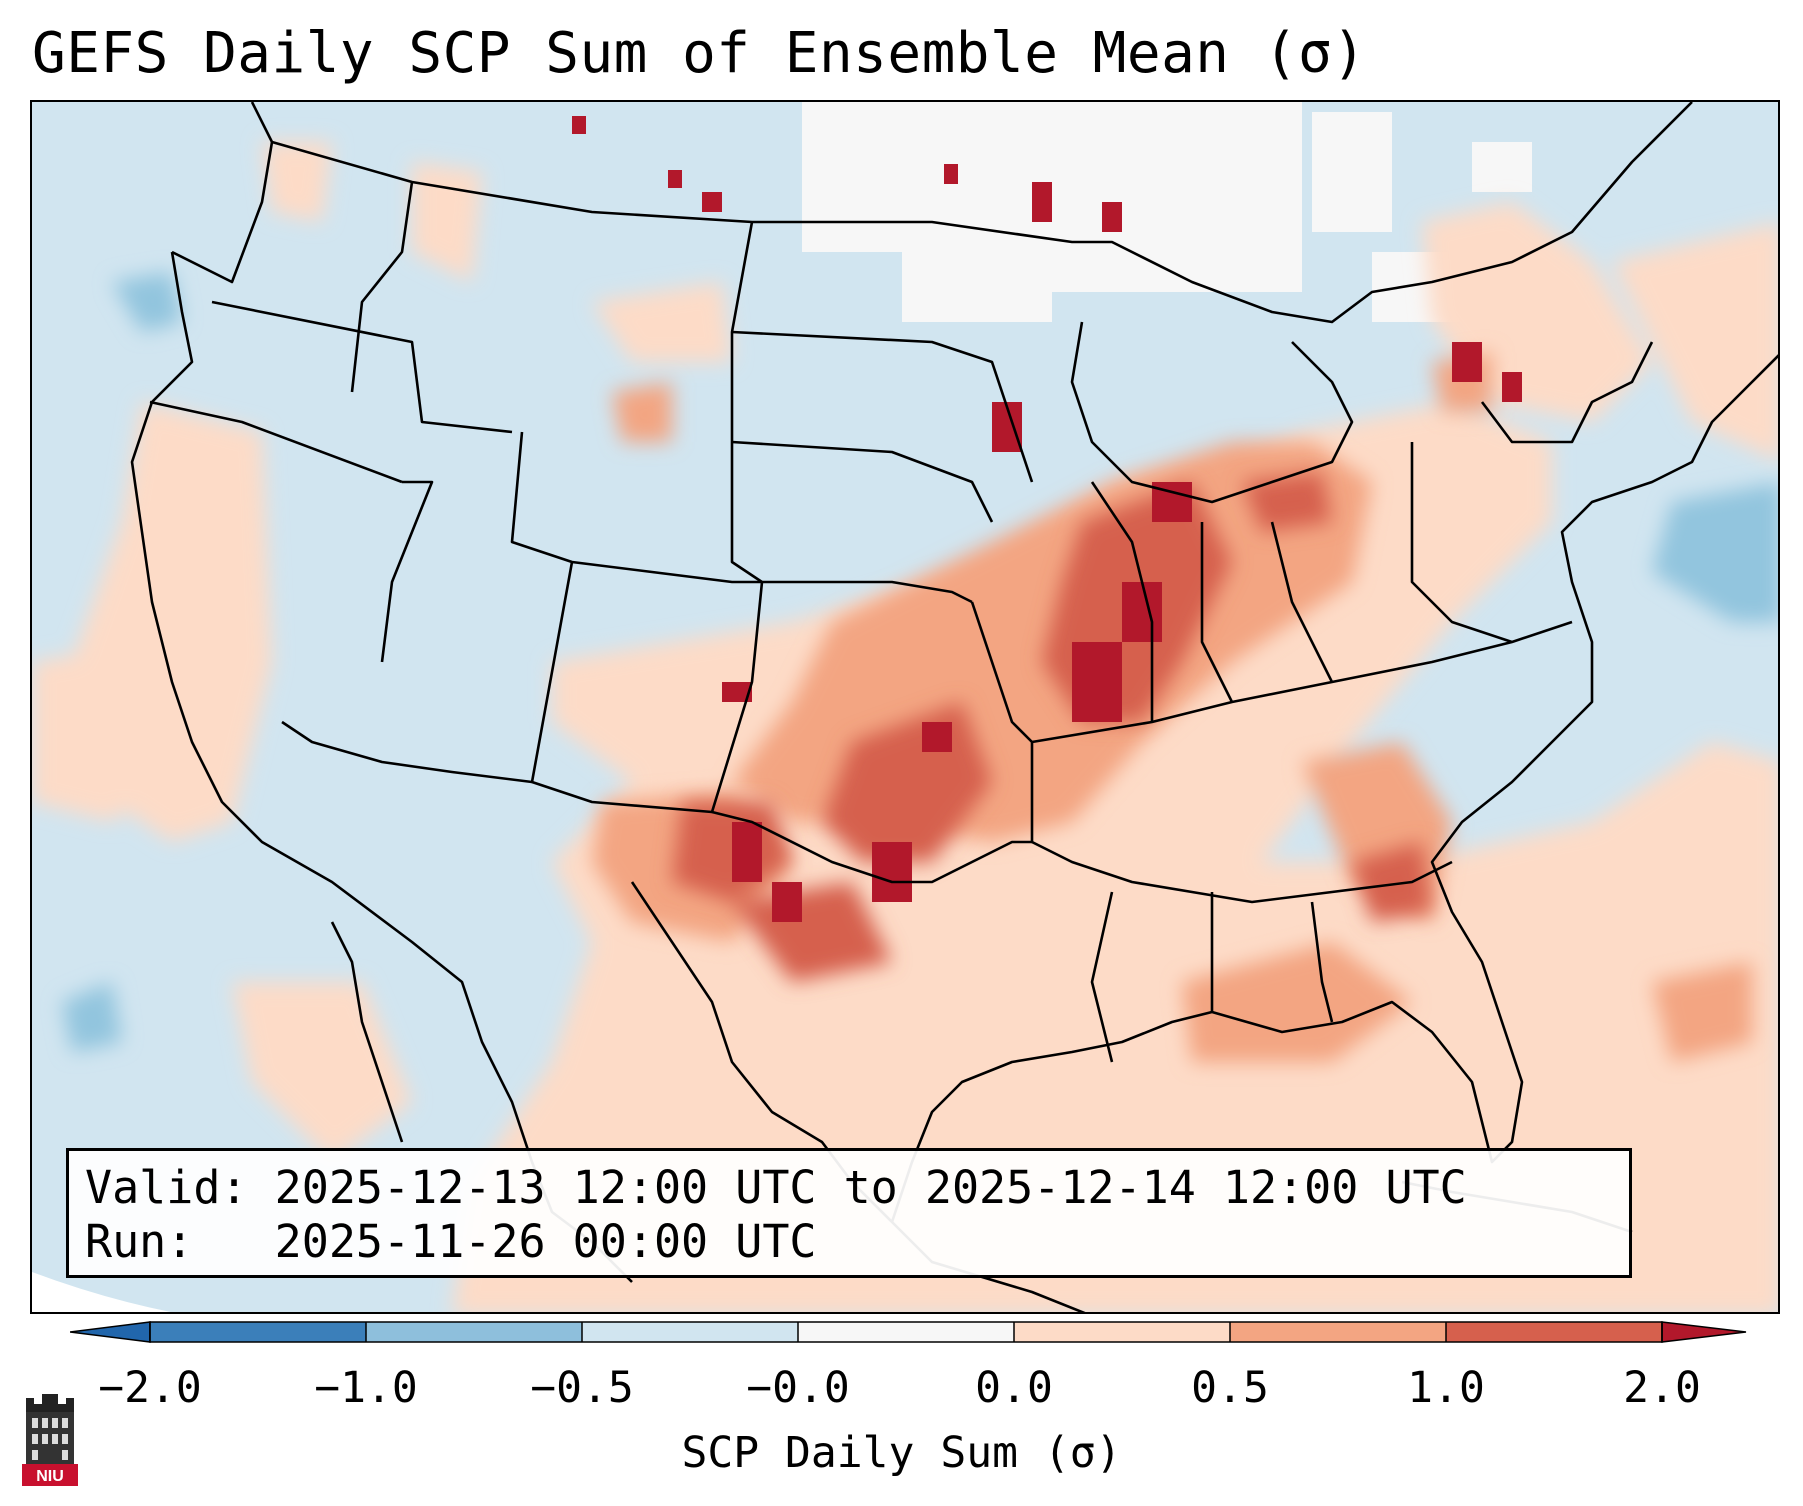 The image size is (1803, 1506). I want to click on great-lakes, so click(1212, 412).